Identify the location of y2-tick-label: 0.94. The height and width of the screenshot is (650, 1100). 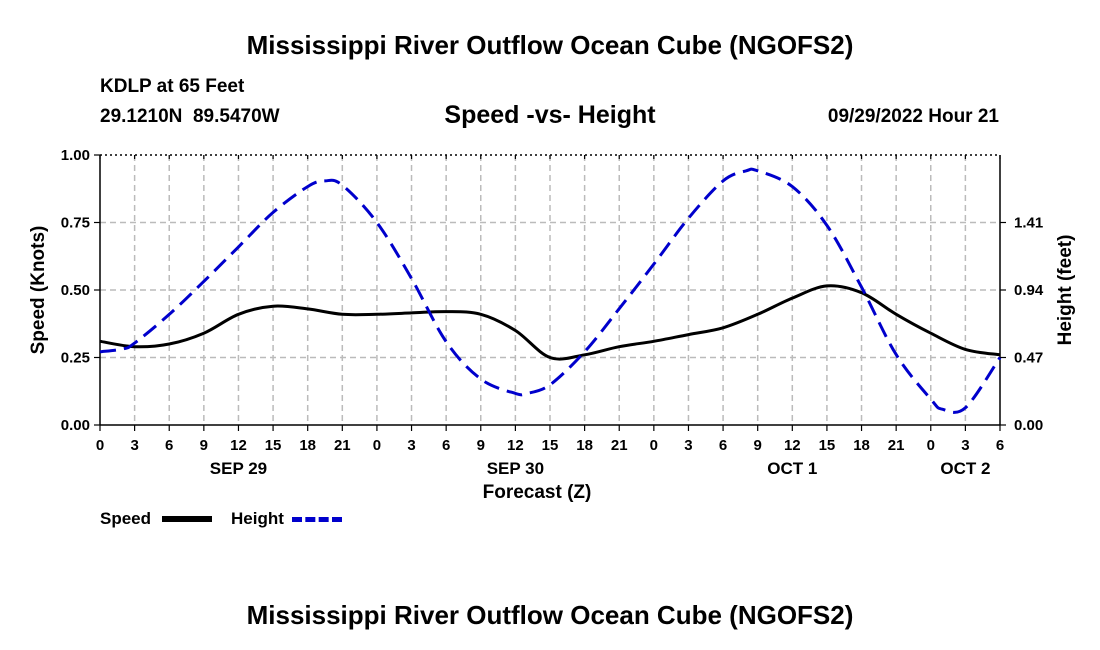
(1029, 290).